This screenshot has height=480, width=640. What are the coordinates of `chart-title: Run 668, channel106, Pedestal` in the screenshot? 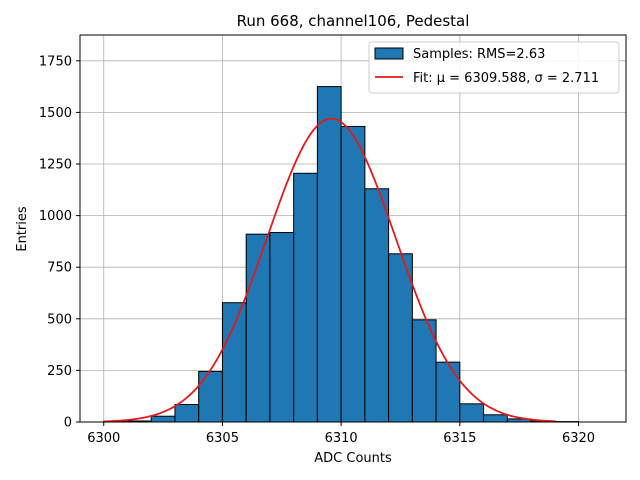 It's located at (353, 21).